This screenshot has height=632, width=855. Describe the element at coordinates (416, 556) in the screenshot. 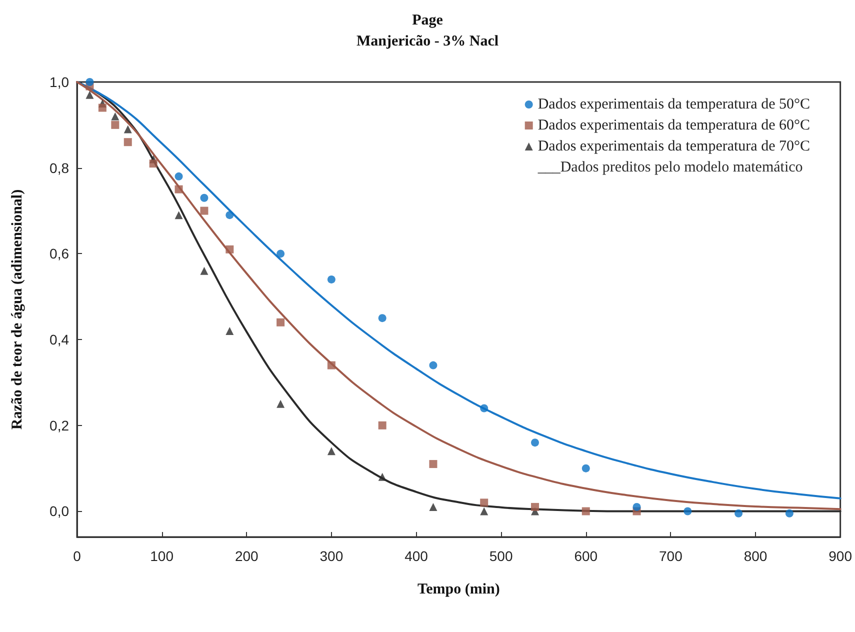

I see `x-tick-label: 400` at that location.